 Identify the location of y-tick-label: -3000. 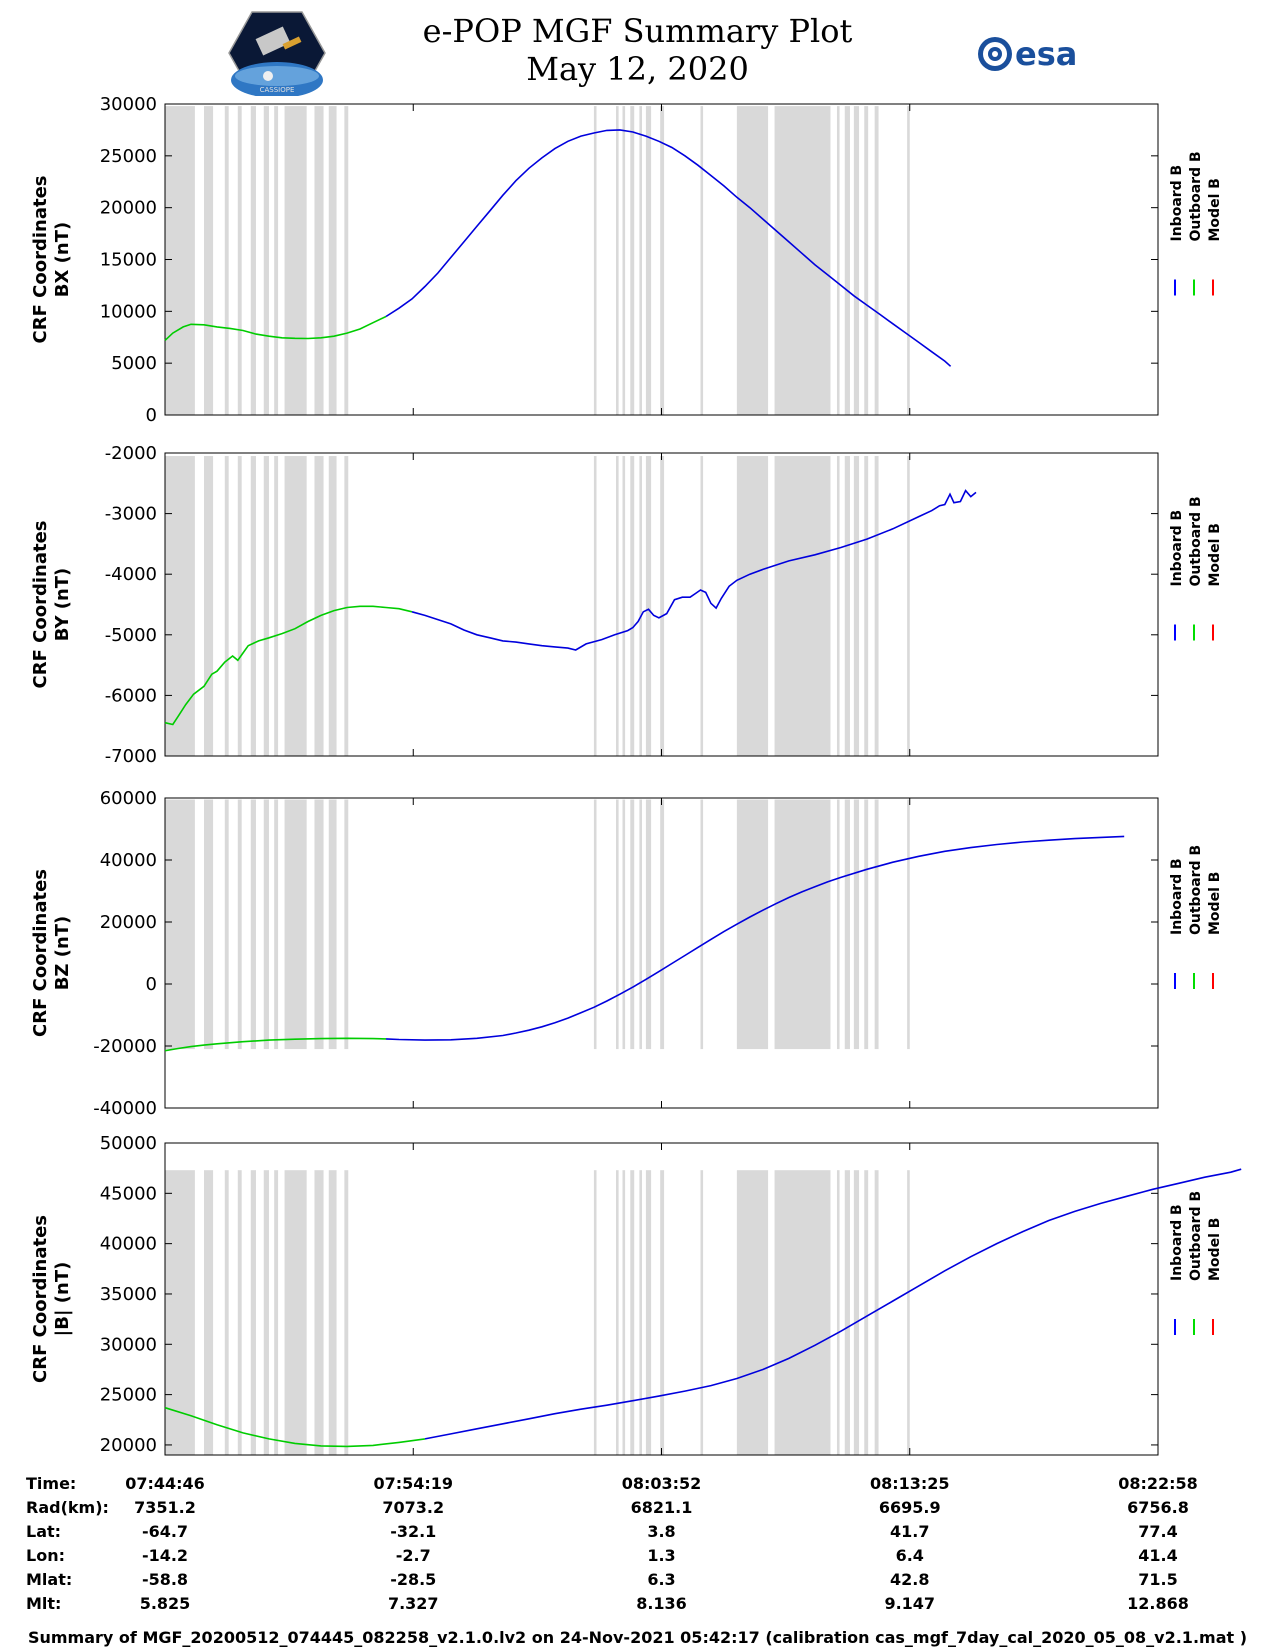
(131, 514).